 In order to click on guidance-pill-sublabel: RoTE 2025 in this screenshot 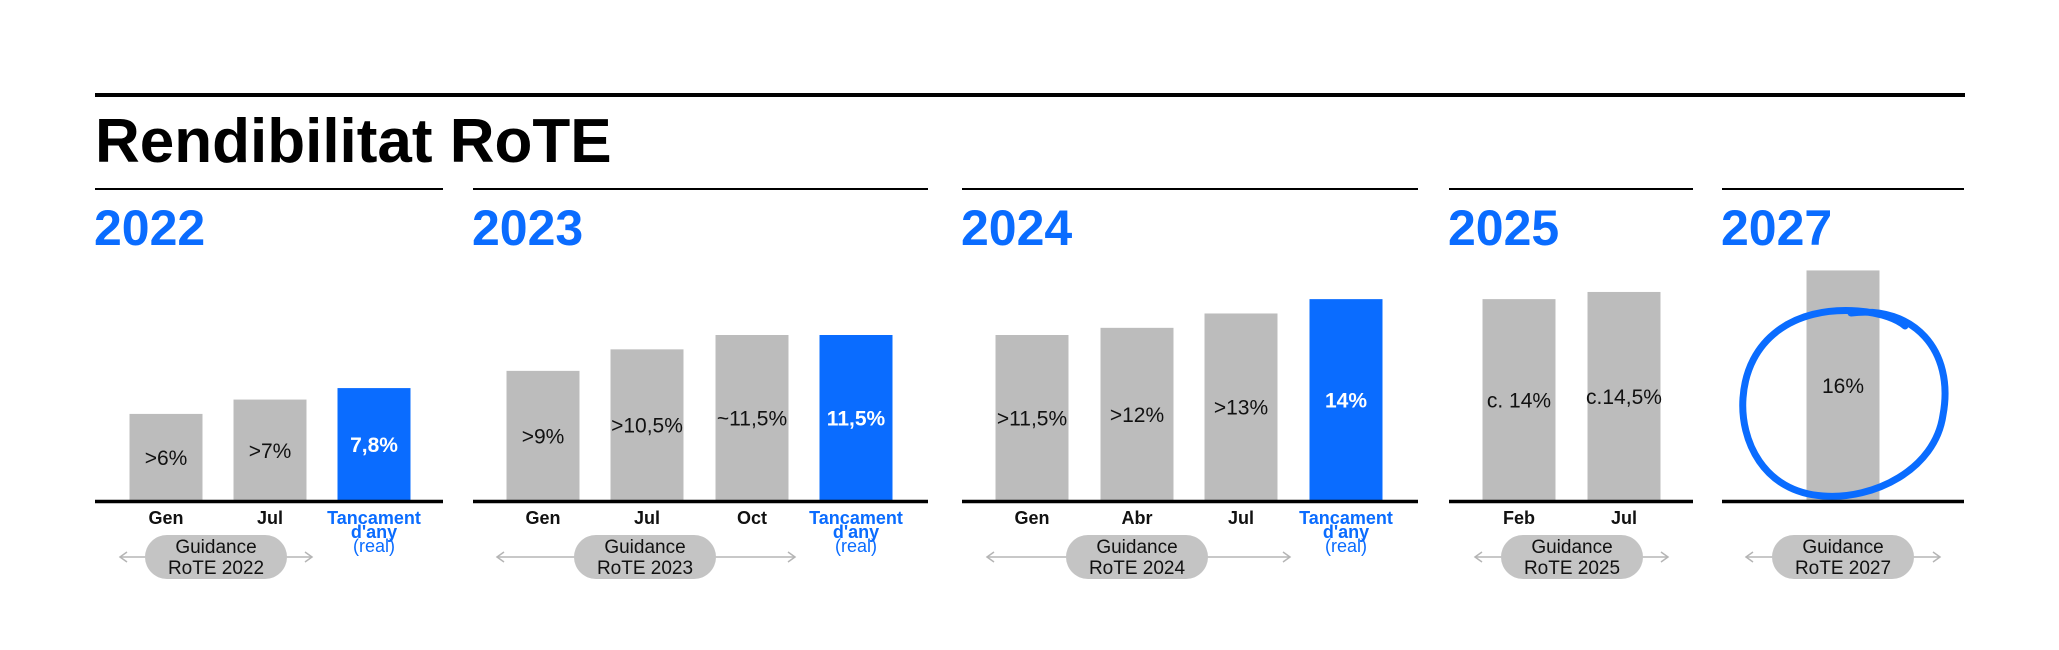, I will do `click(1572, 568)`.